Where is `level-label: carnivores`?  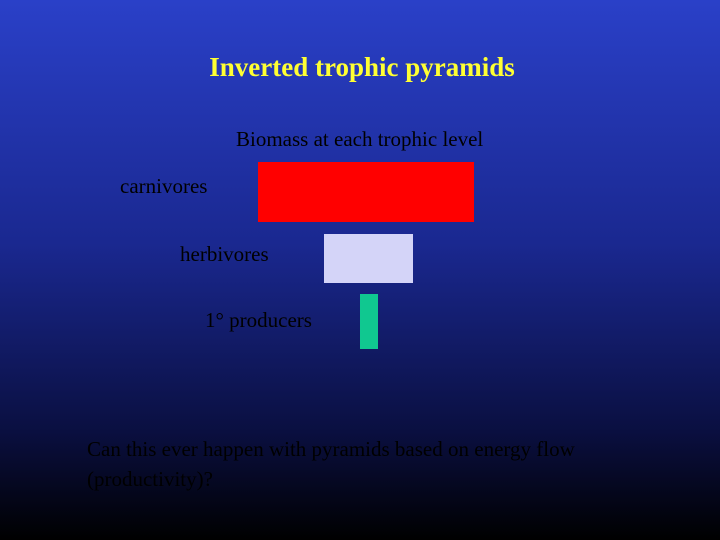 level-label: carnivores is located at coordinates (164, 186).